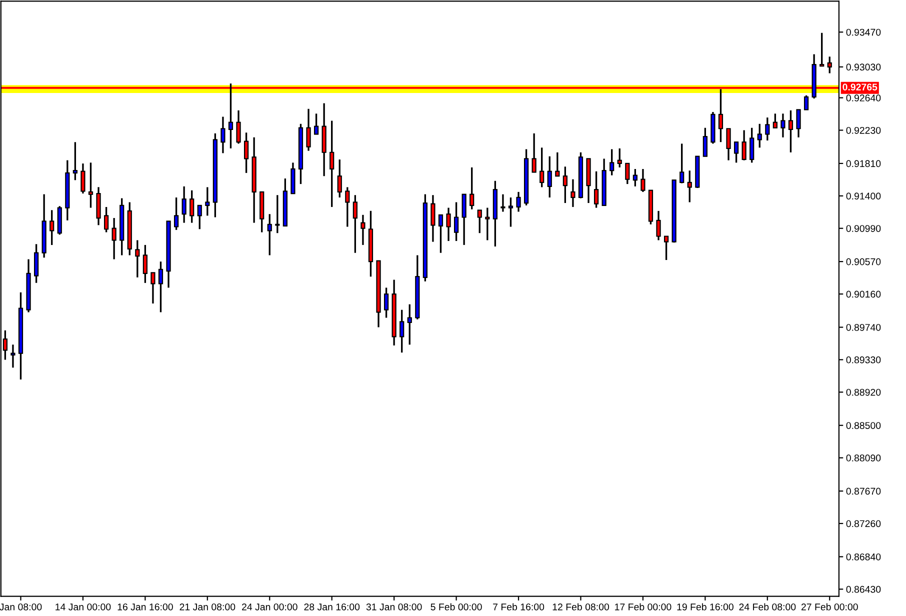 This screenshot has width=906, height=616. I want to click on y-tick-label: 0.88500, so click(863, 425).